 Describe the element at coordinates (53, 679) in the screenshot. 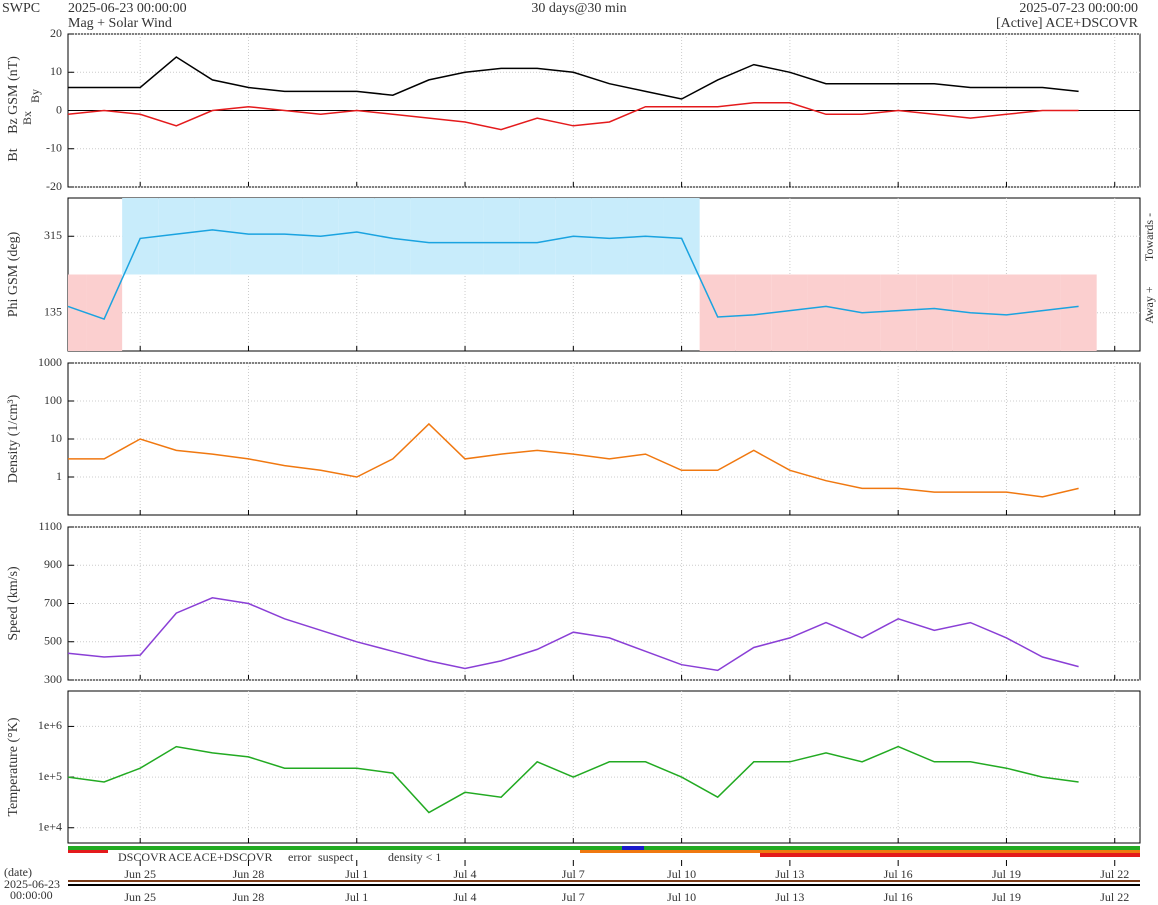

I see `y-tick-label: 300` at that location.